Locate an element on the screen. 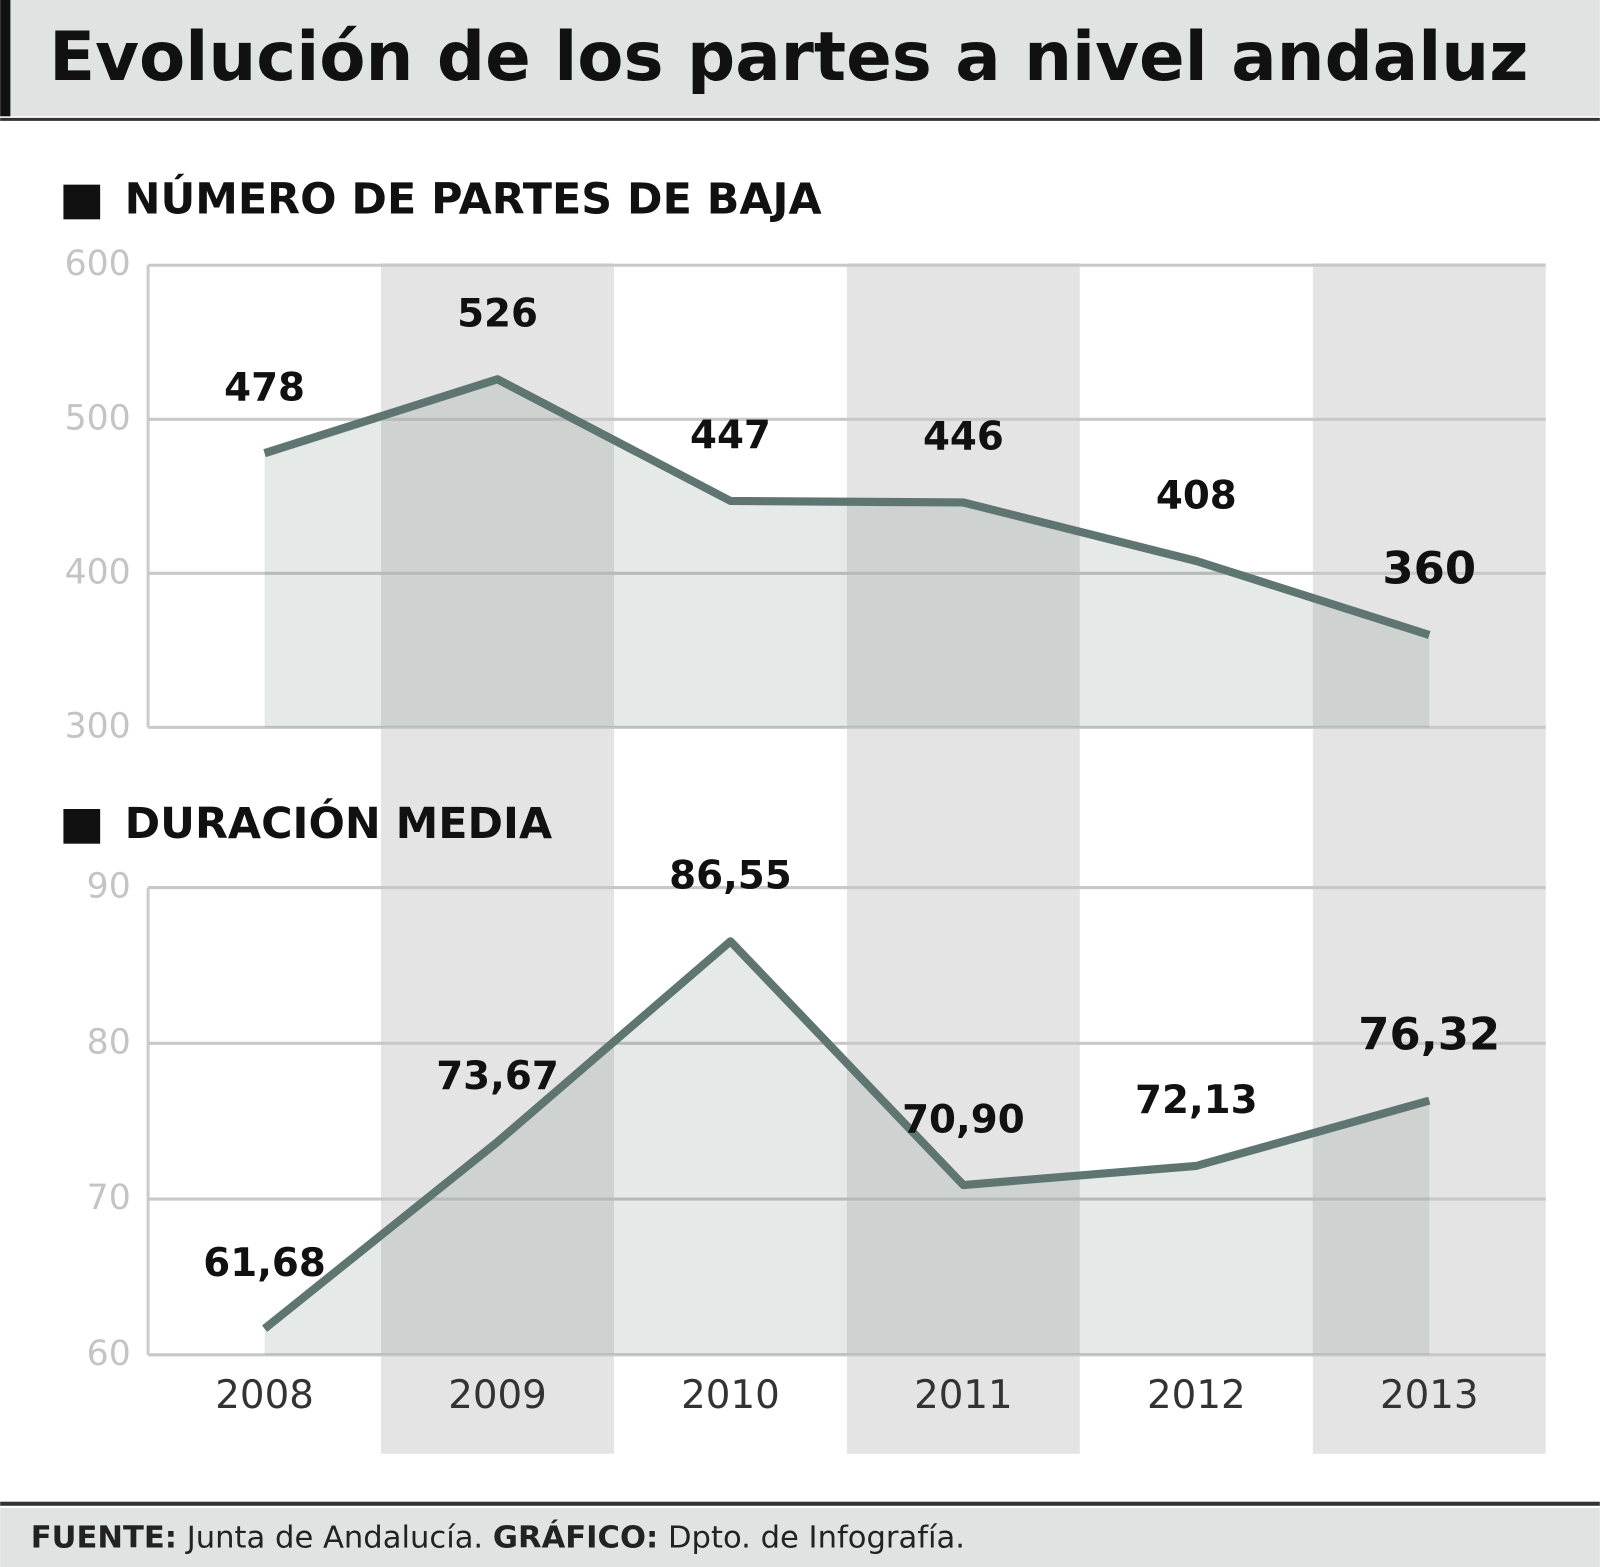 The height and width of the screenshot is (1567, 1600). y-tick-label: 60 is located at coordinates (109, 1354).